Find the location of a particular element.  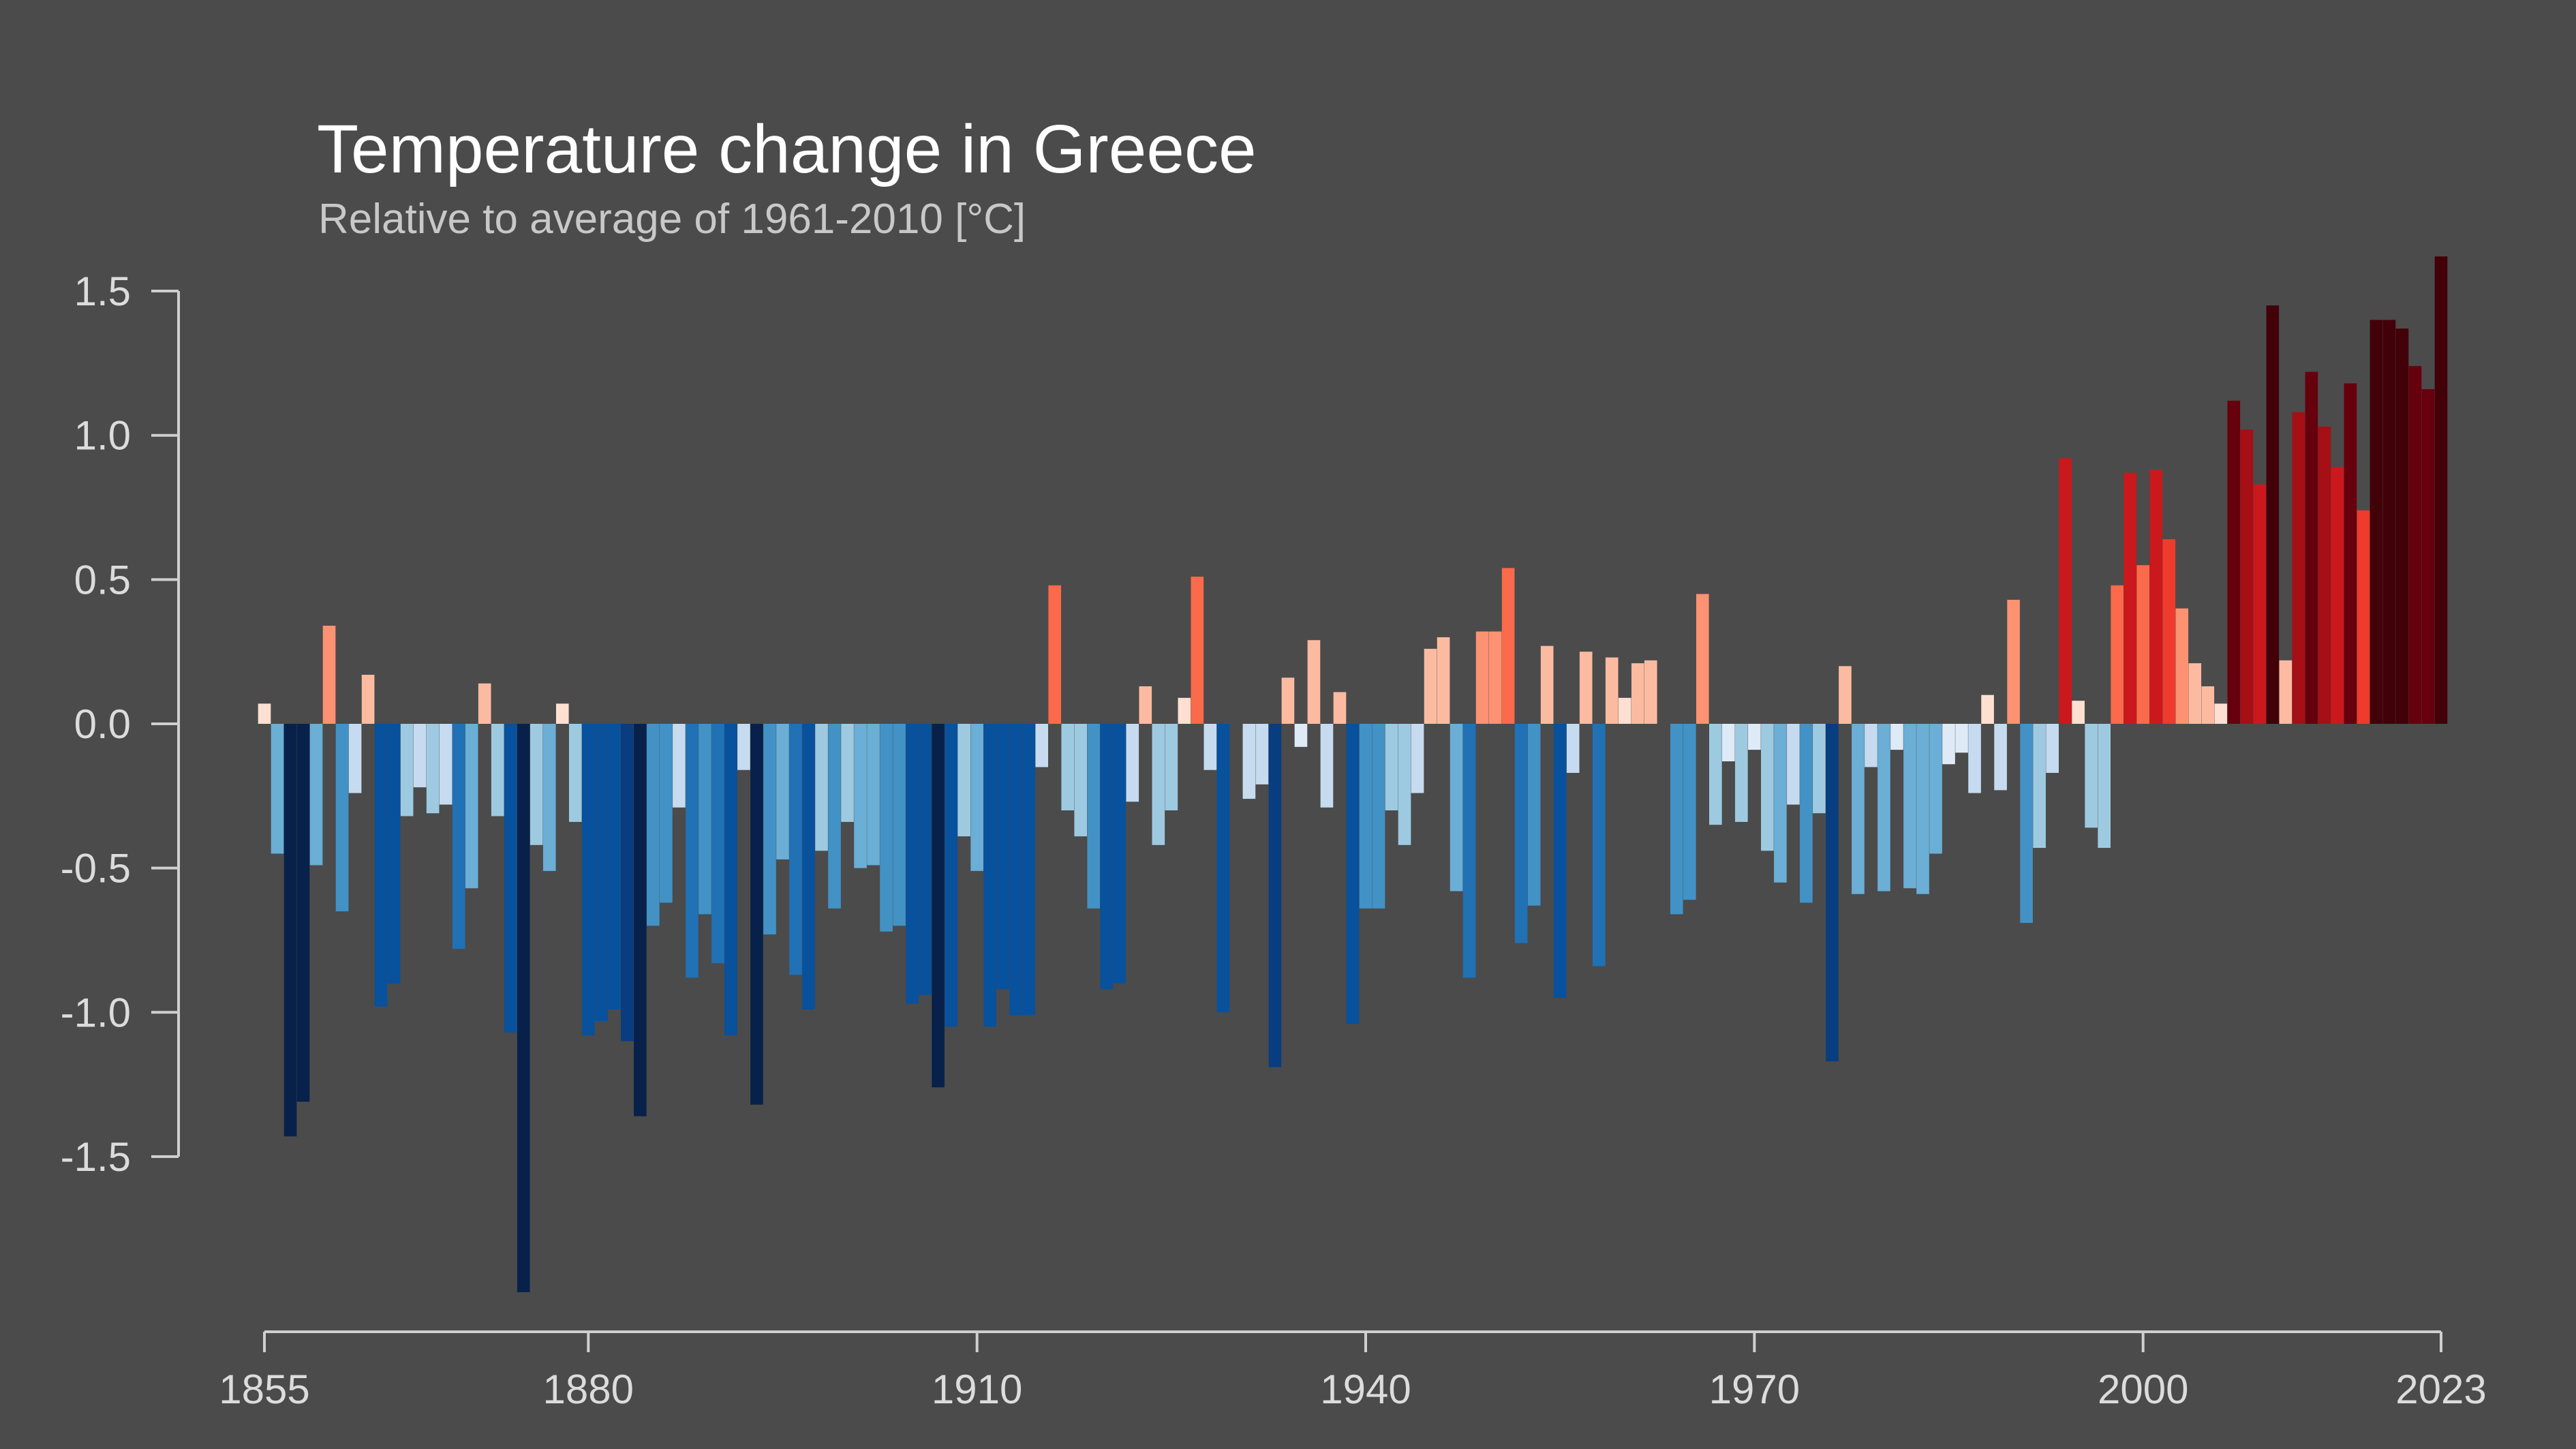

bar-1912 is located at coordinates (1002, 857).